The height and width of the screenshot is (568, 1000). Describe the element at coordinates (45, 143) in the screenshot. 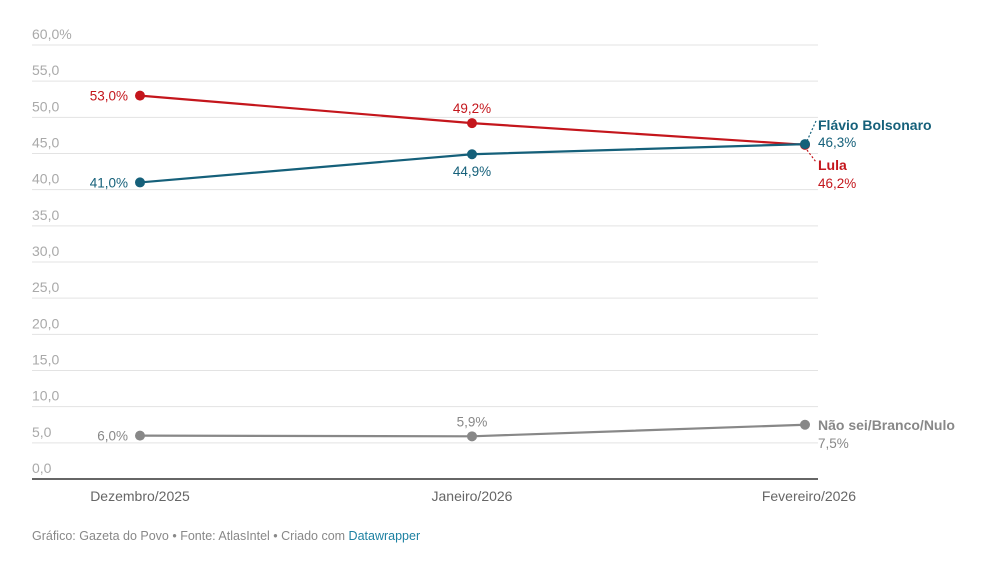

I see `y-tick-label: 45,0` at that location.